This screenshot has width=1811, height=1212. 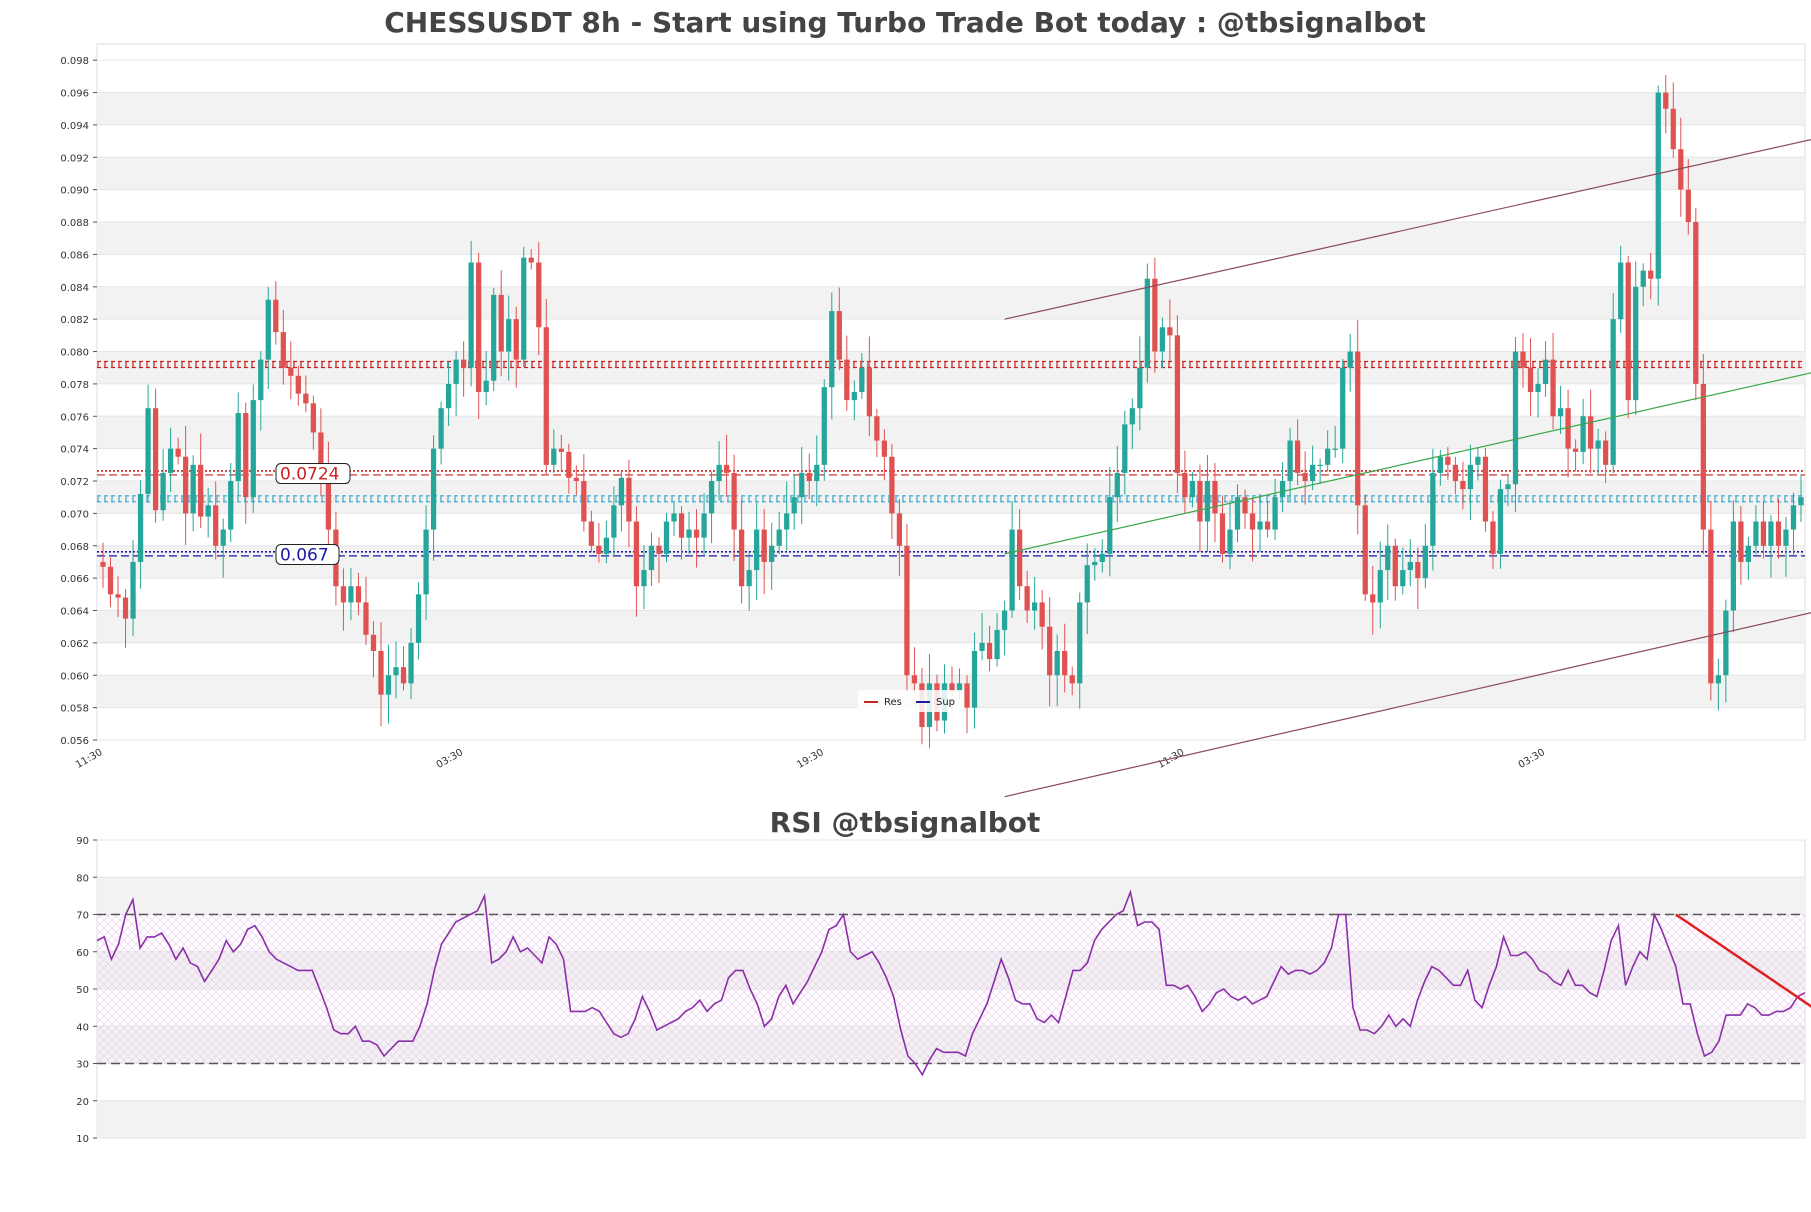 I want to click on y-tick-label: 0.056, so click(x=74, y=741).